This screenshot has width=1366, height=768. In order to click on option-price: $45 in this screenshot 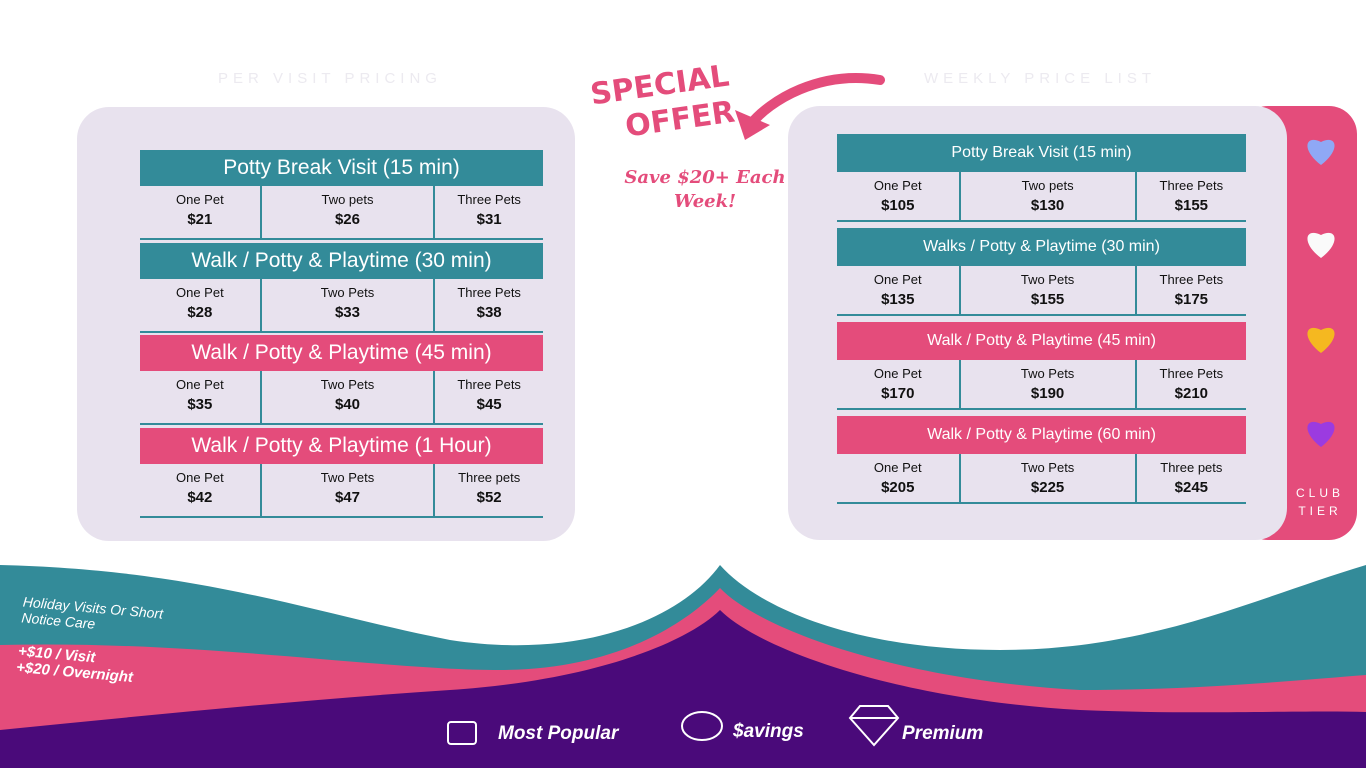, I will do `click(489, 404)`.